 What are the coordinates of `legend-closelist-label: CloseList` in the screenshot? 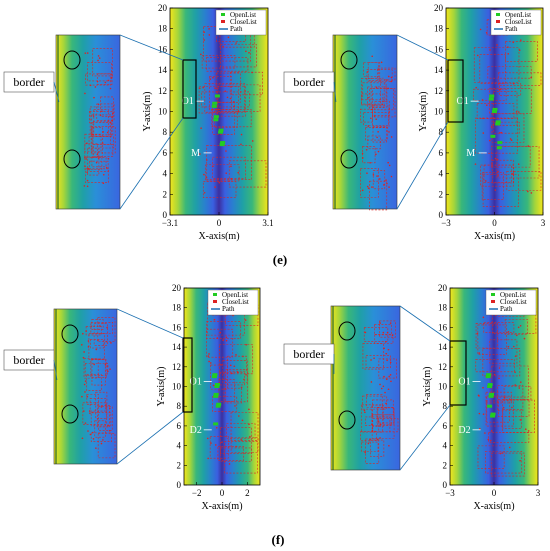 It's located at (243, 22).